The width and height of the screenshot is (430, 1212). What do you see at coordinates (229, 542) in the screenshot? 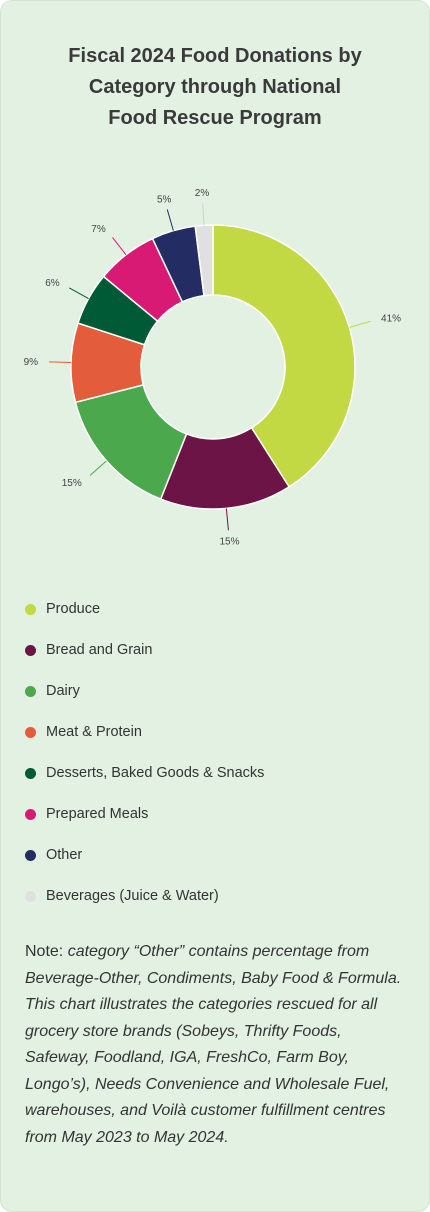
I see `data-label-bread-and-grain: 15%` at bounding box center [229, 542].